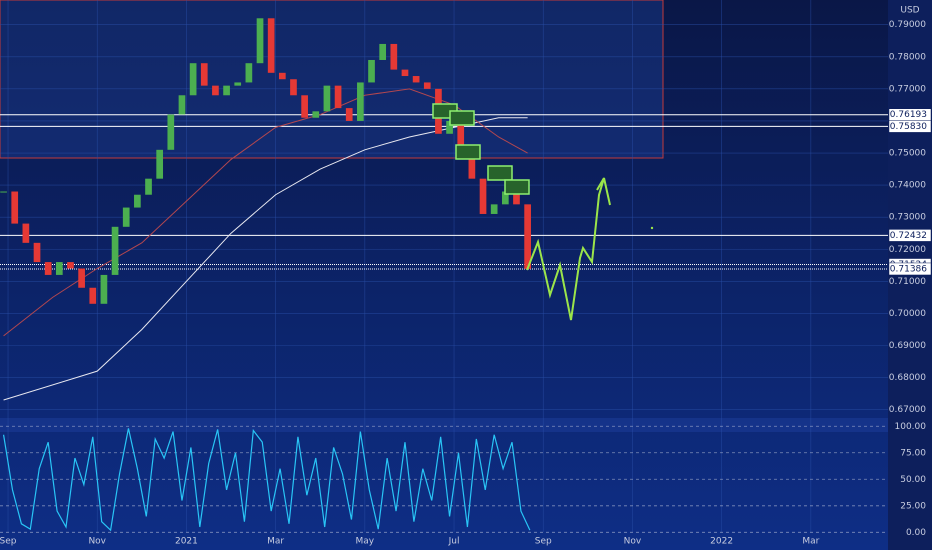 The image size is (932, 550). What do you see at coordinates (907, 314) in the screenshot?
I see `y-tick-label: 0.70000` at bounding box center [907, 314].